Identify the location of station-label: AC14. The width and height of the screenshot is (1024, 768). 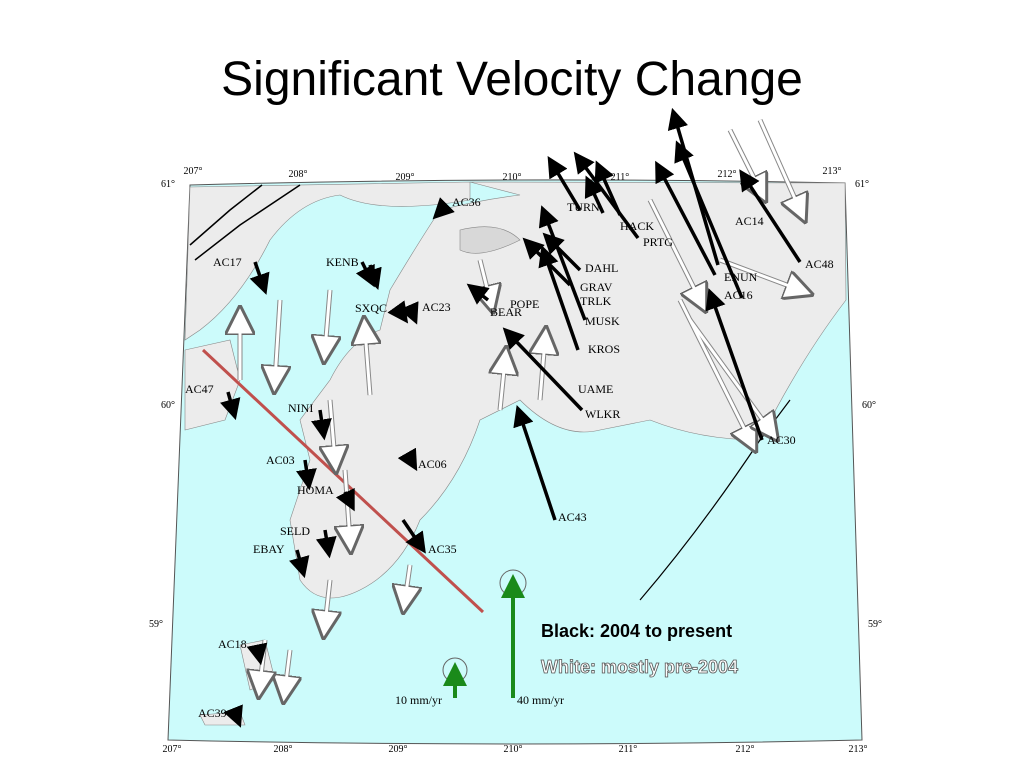
(749, 221).